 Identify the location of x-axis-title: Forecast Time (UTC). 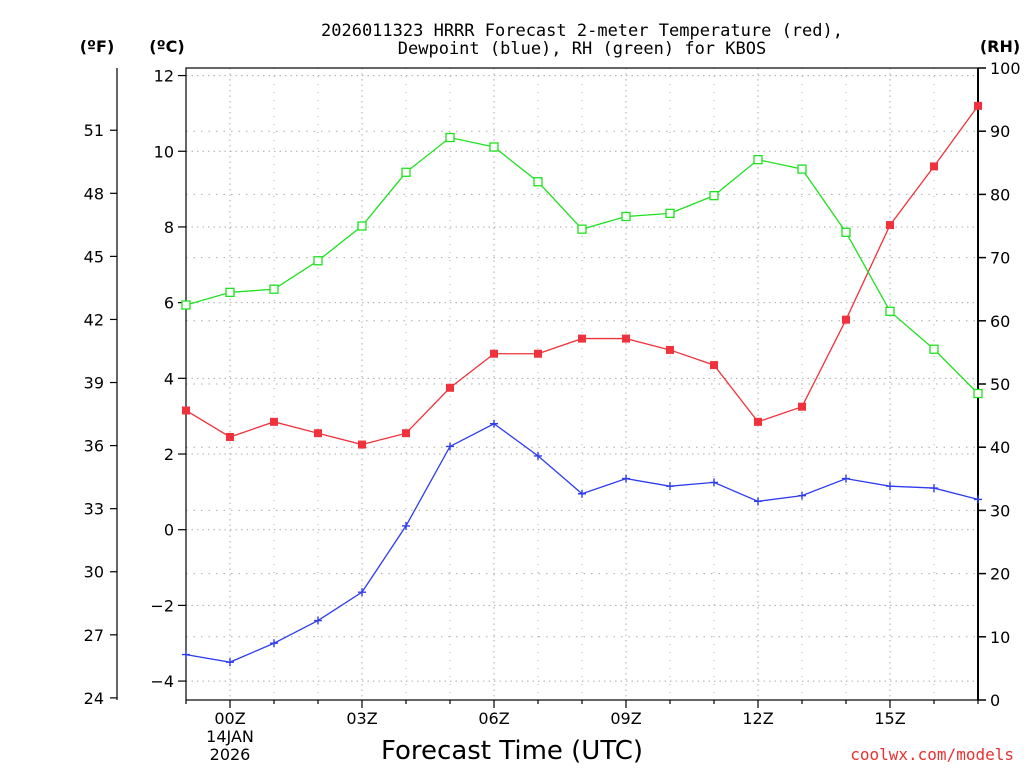
(512, 751).